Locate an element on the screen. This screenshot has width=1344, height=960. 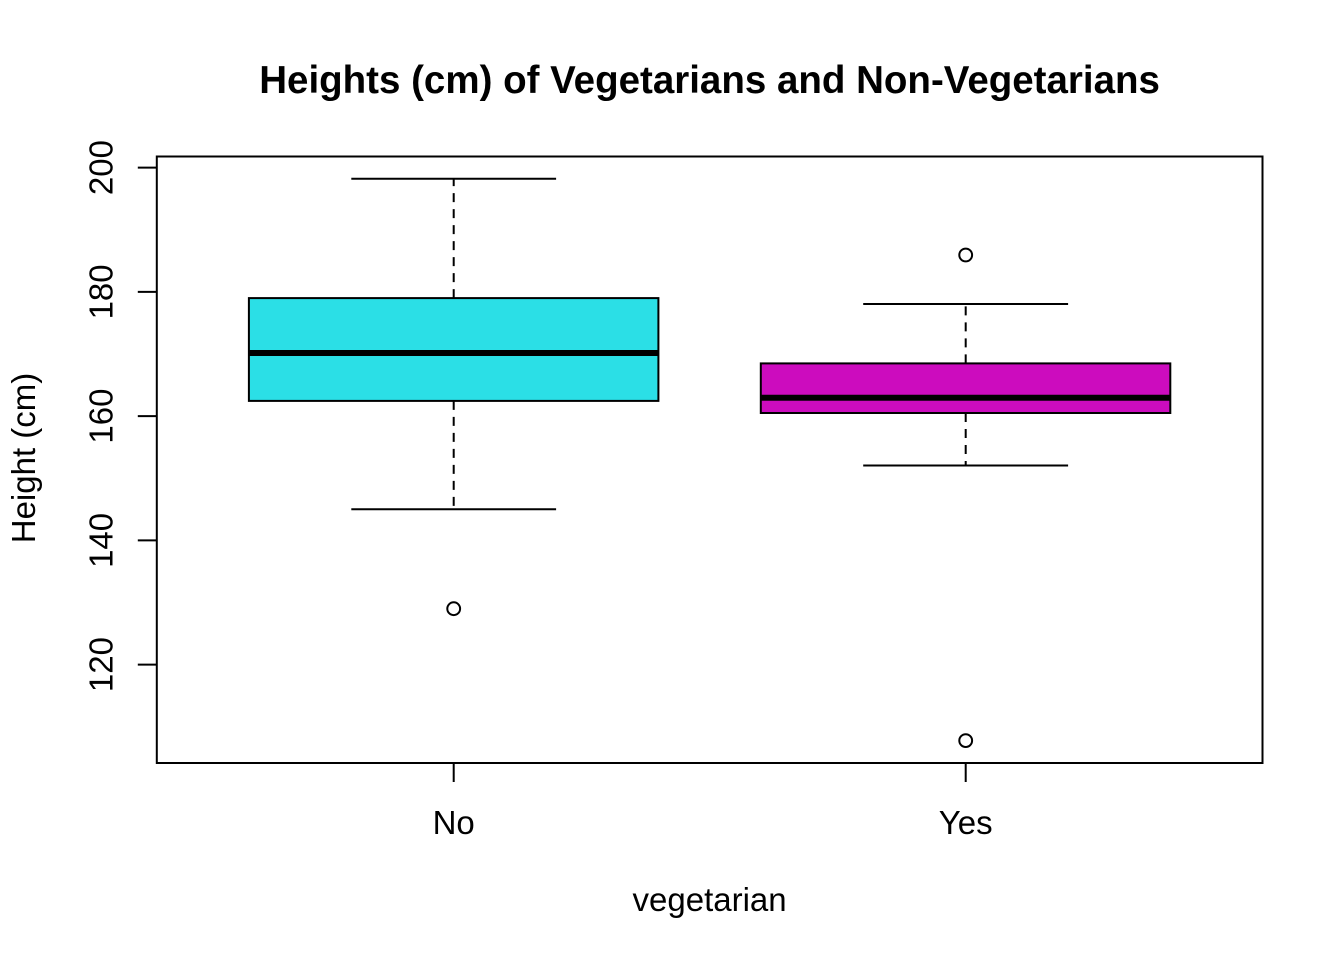
svg-text: 120 is located at coordinates (101, 664).